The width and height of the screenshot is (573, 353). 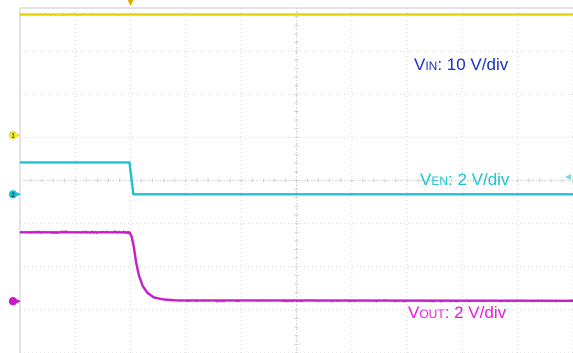 What do you see at coordinates (13, 301) in the screenshot?
I see `ground-marker-vout` at bounding box center [13, 301].